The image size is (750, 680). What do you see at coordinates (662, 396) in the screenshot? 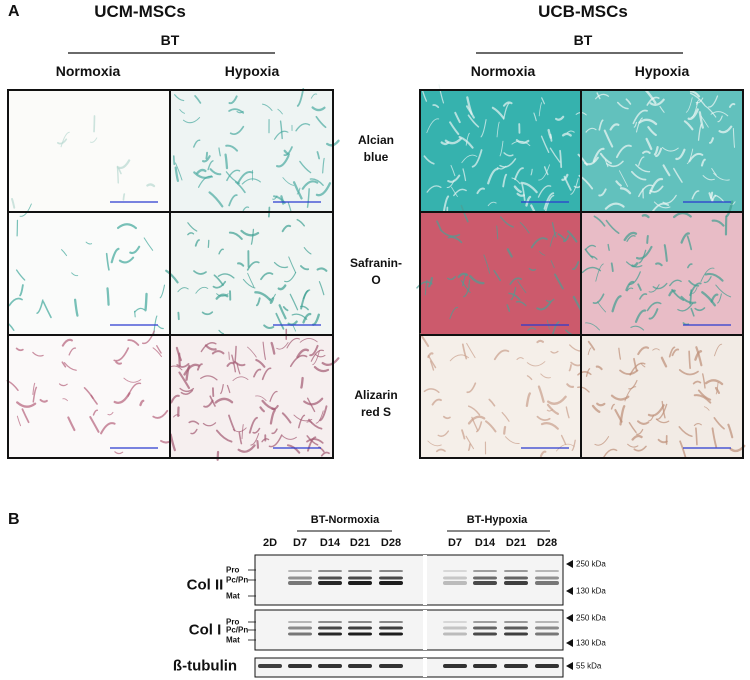
I see `micrograph-border` at bounding box center [662, 396].